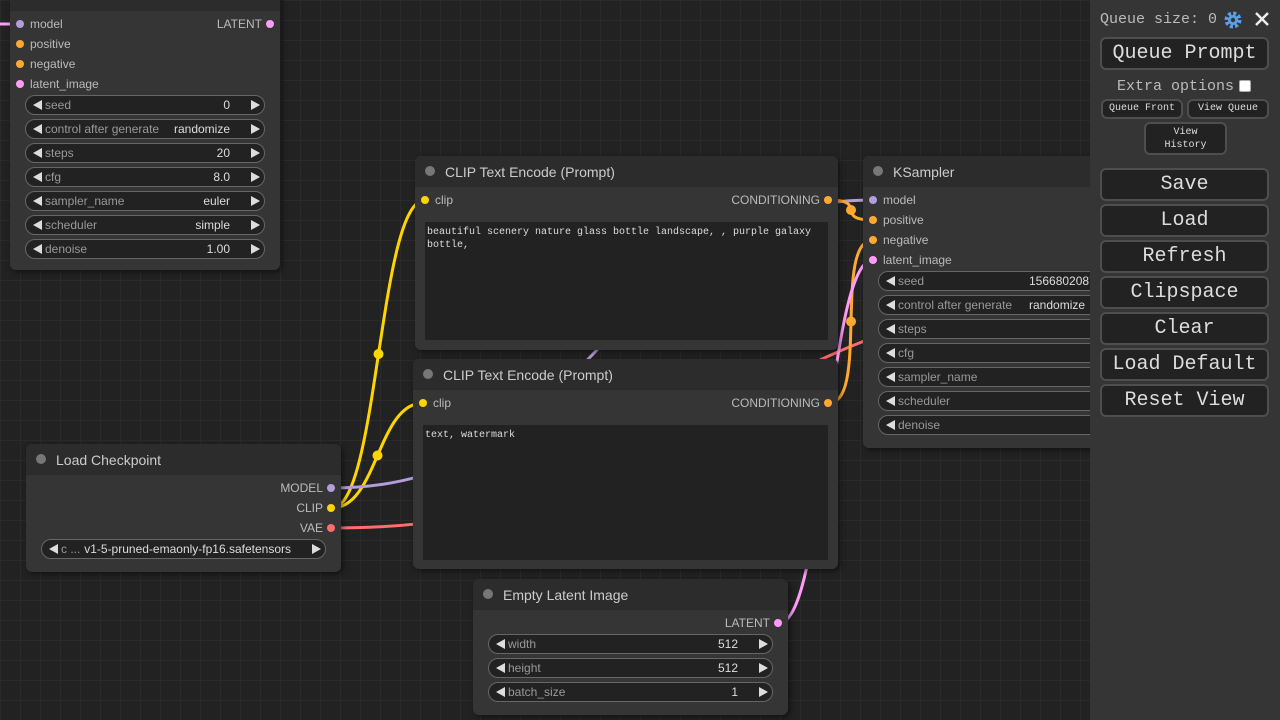 The image size is (1280, 720). What do you see at coordinates (145, 201) in the screenshot?
I see `widget: sampler_name euler` at bounding box center [145, 201].